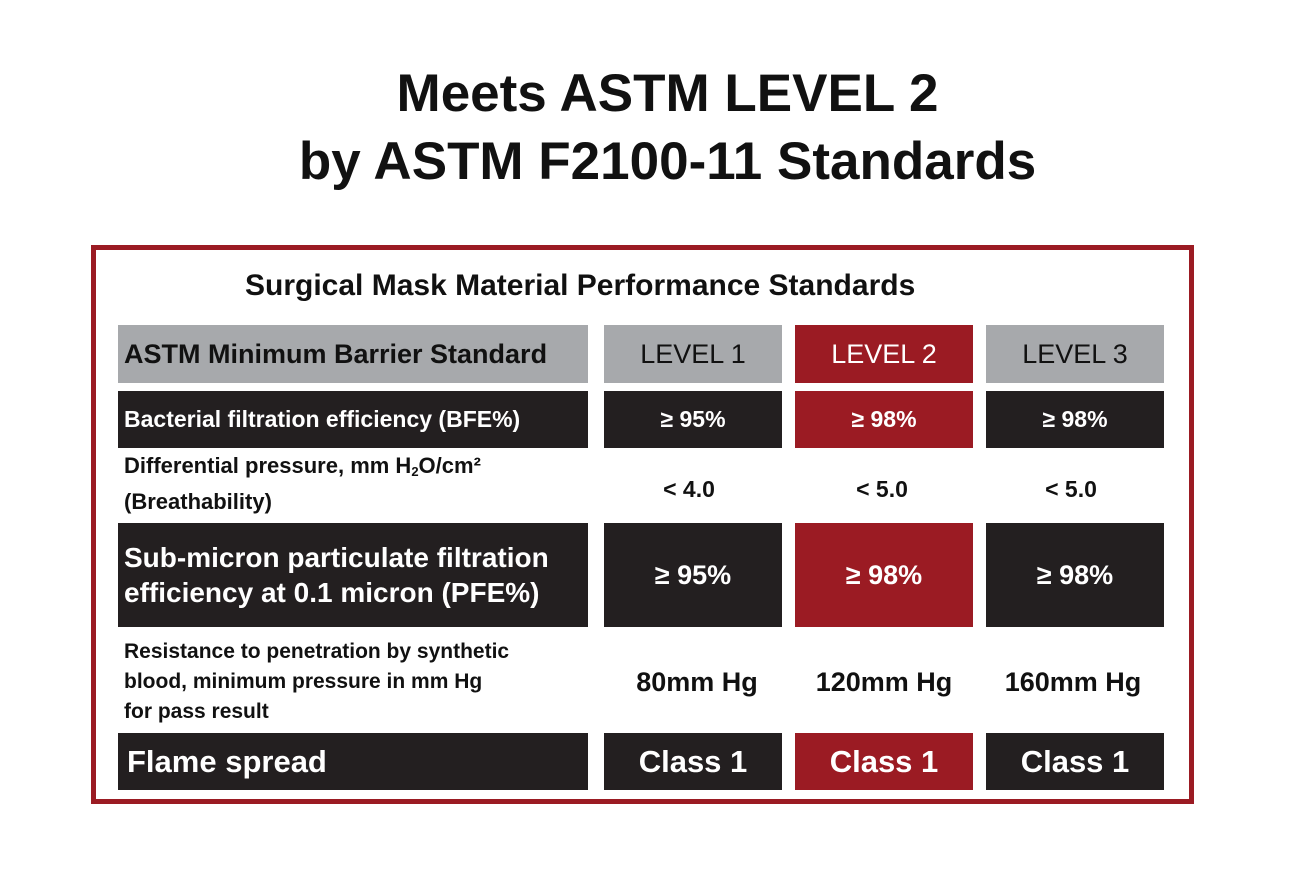  What do you see at coordinates (667, 161) in the screenshot?
I see `headline-line-2: by ASTM F2100-11 Standards` at bounding box center [667, 161].